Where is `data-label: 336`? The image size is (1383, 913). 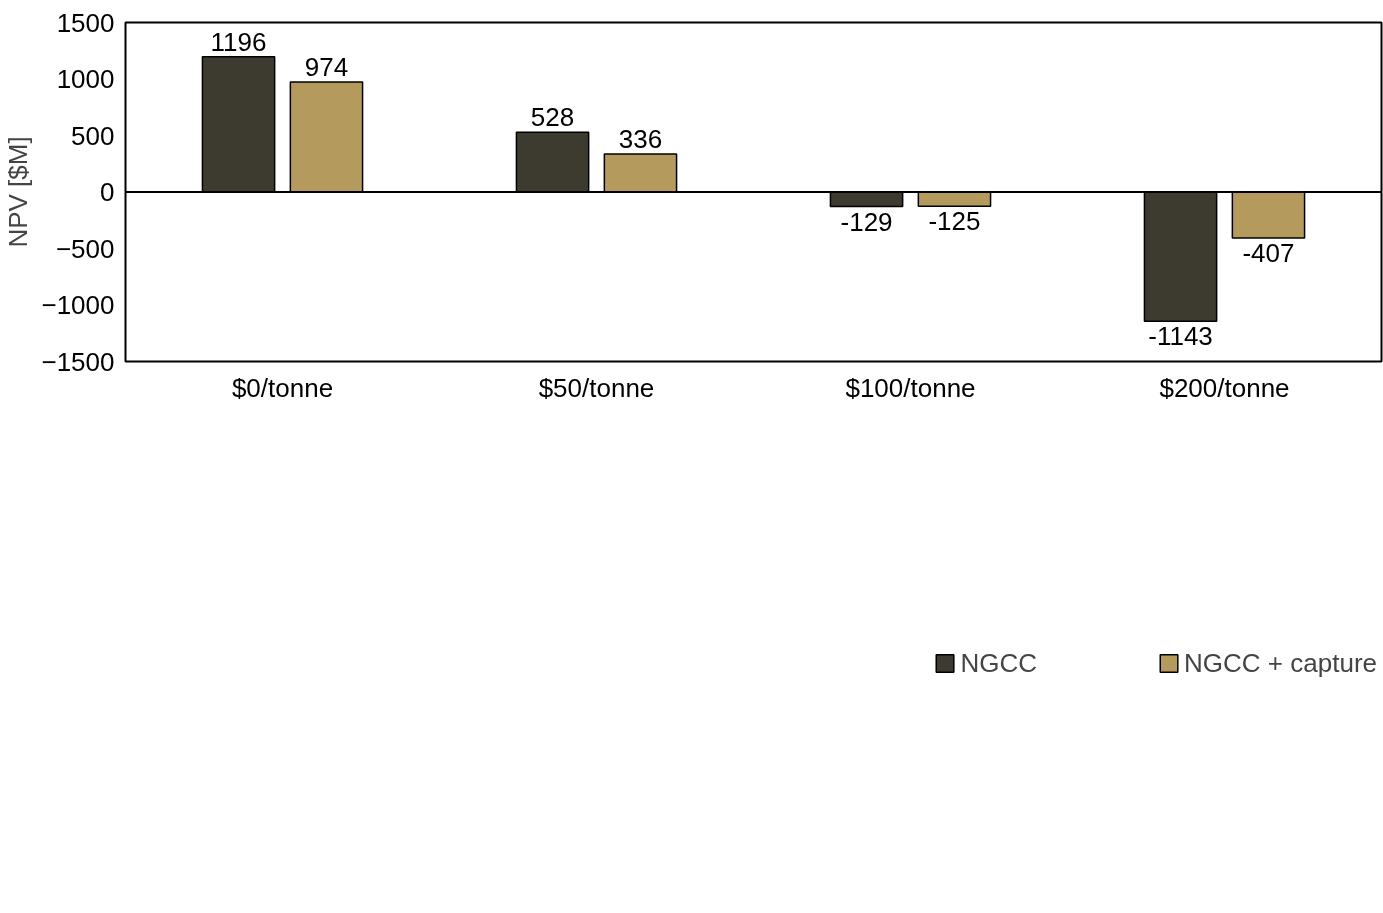
data-label: 336 is located at coordinates (640, 139).